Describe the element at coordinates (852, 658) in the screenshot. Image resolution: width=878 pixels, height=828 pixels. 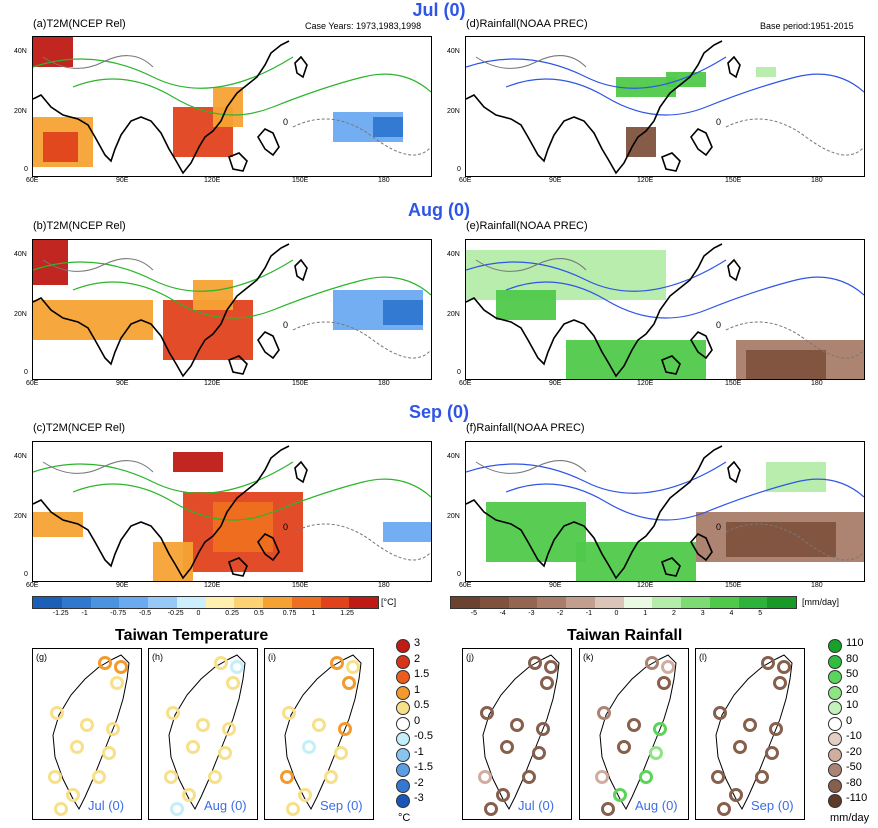
I see `legend-value: 80` at that location.